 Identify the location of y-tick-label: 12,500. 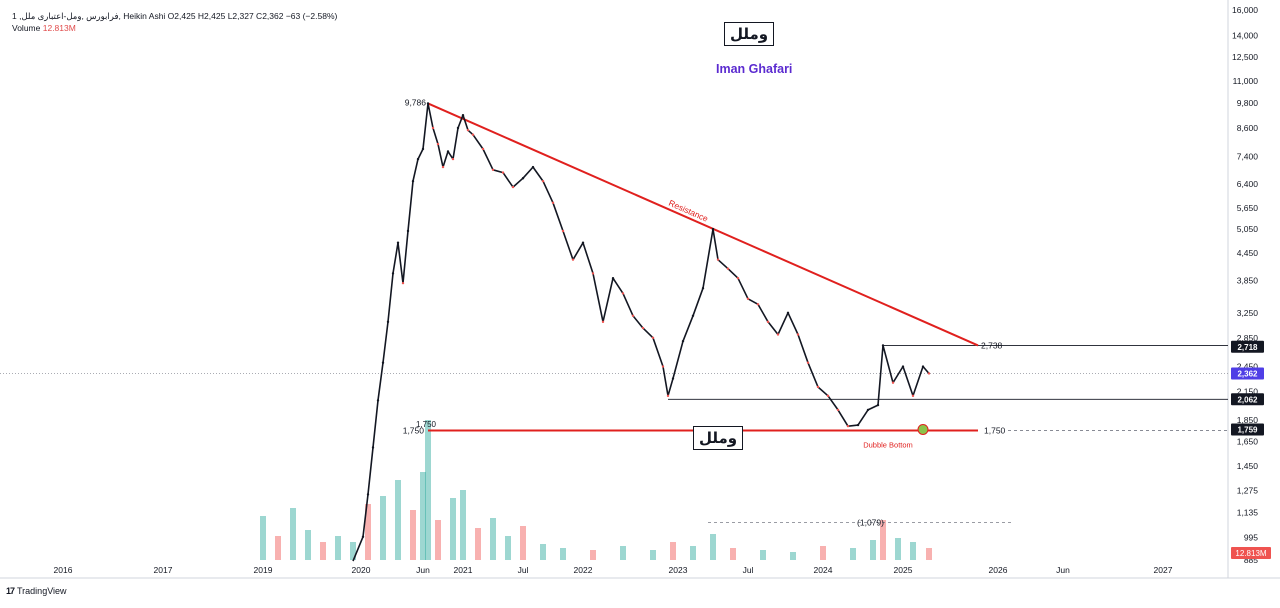
(1245, 57).